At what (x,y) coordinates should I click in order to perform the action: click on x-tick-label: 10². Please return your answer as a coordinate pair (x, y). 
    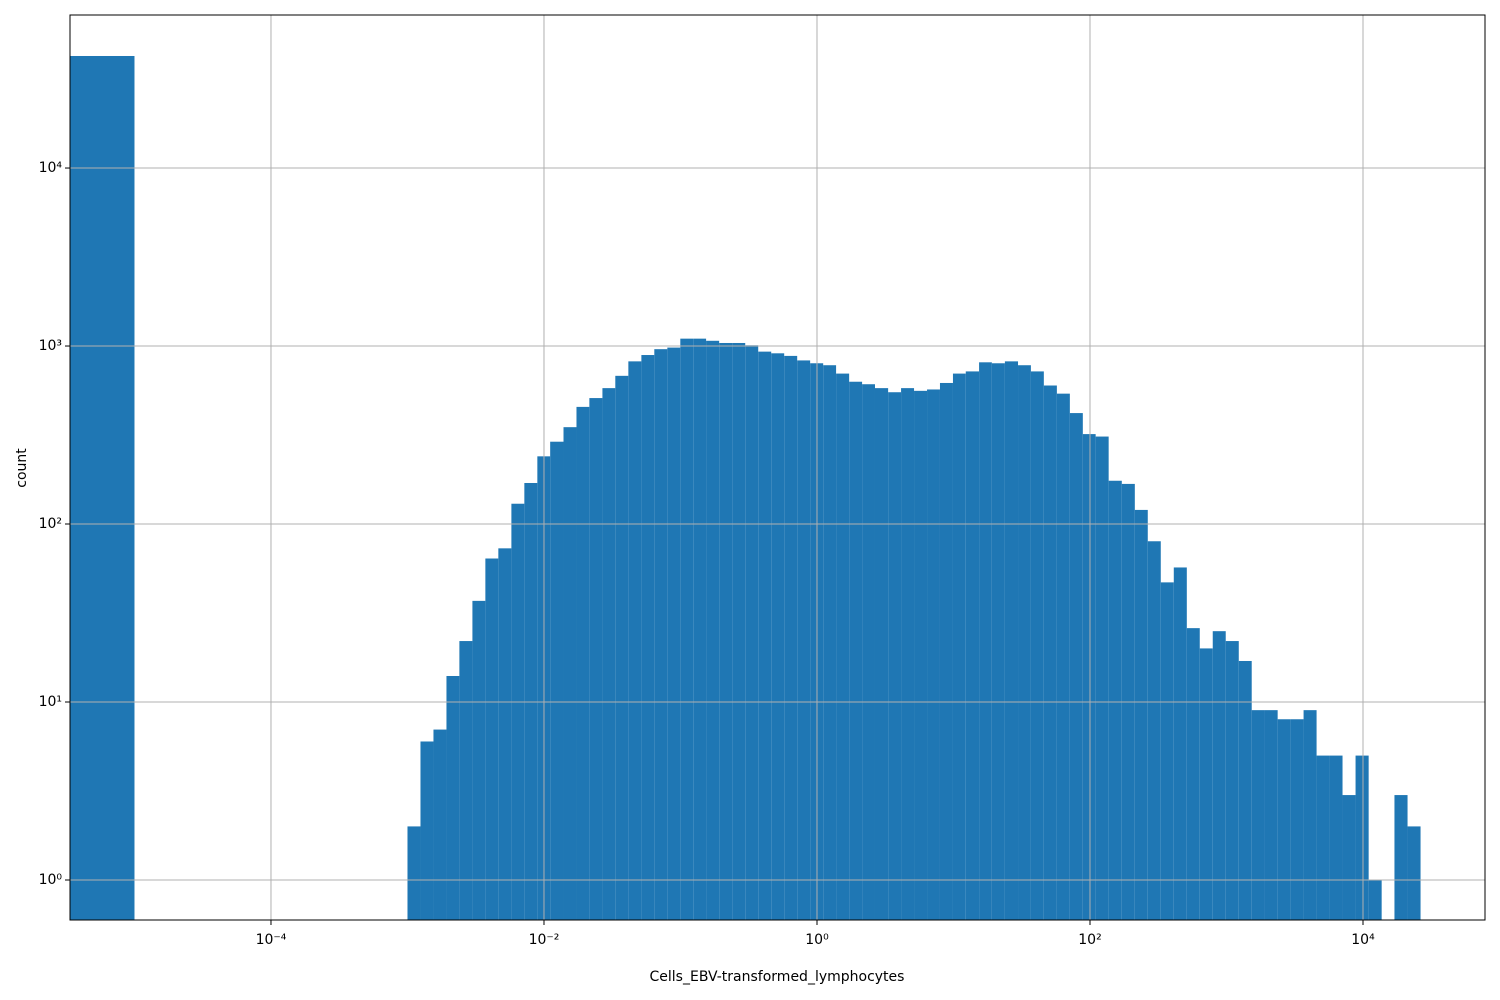
    Looking at the image, I should click on (1089, 940).